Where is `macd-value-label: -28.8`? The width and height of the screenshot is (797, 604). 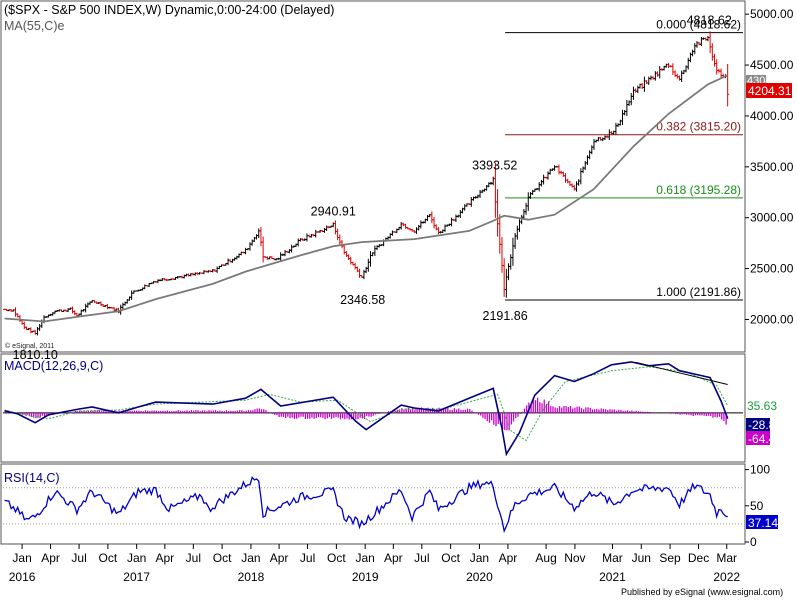 macd-value-label: -28.8 is located at coordinates (762, 425).